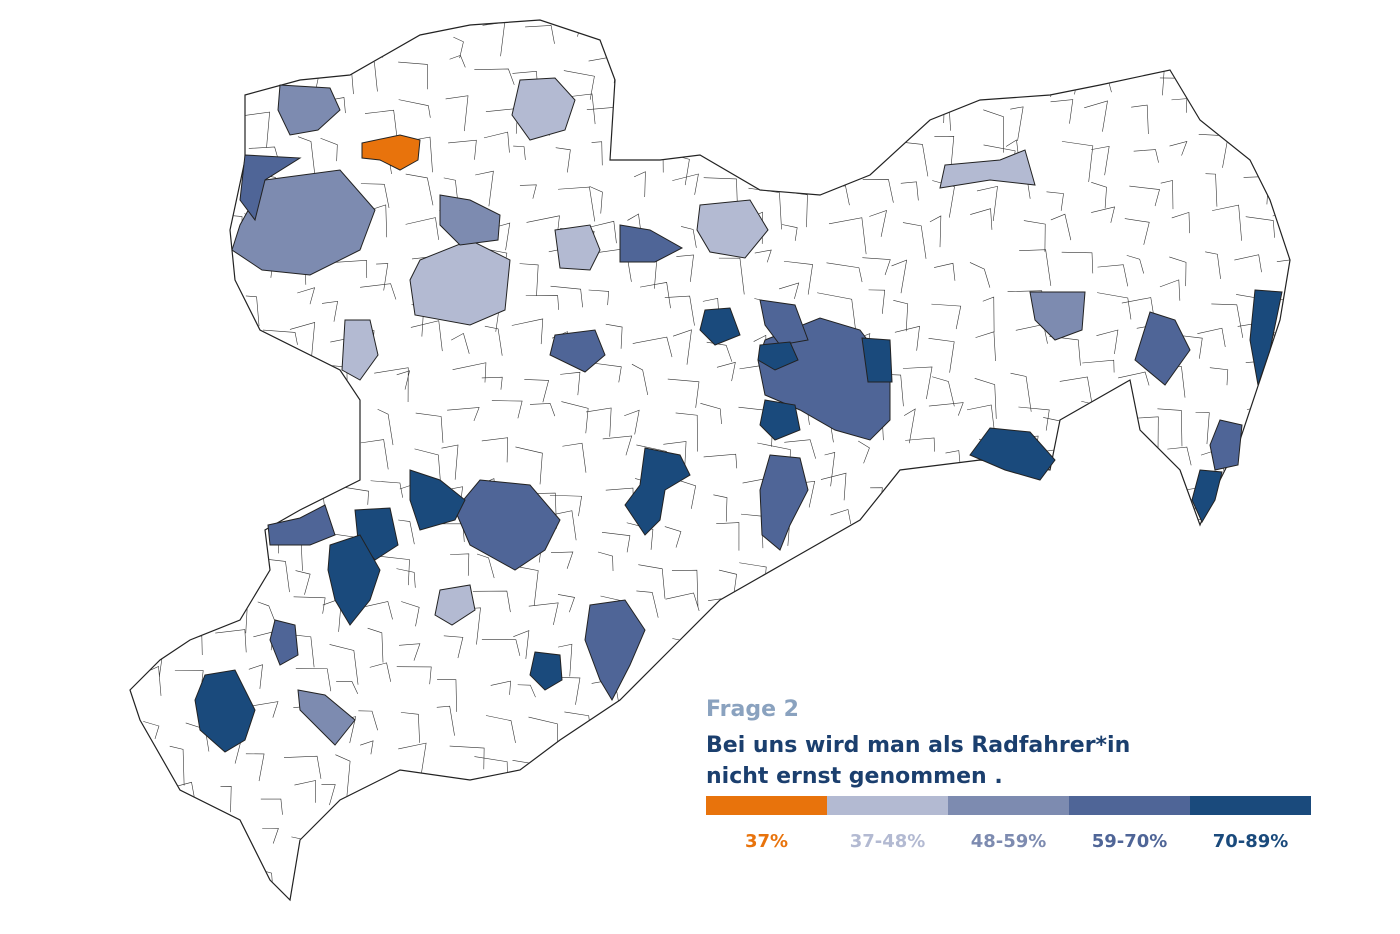 Image resolution: width=1400 pixels, height=934 pixels. Describe the element at coordinates (918, 745) in the screenshot. I see `legend-question: Bei uns wird man als Radfahrer*in` at that location.